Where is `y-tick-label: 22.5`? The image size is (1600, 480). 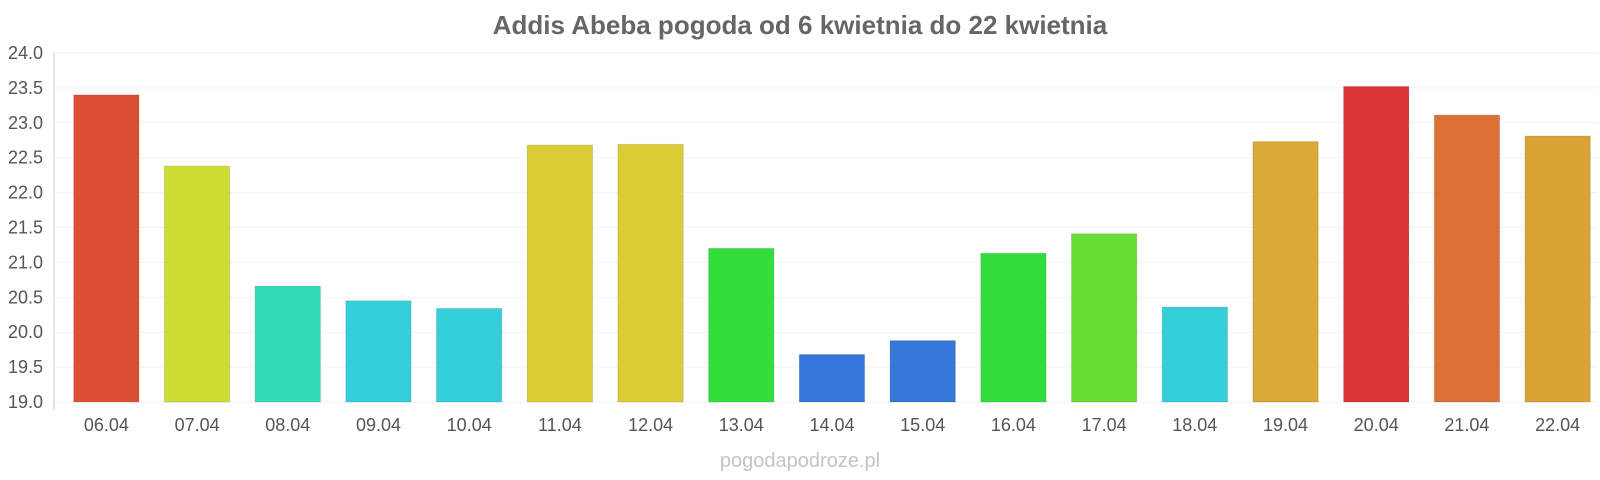
y-tick-label: 22.5 is located at coordinates (25, 158).